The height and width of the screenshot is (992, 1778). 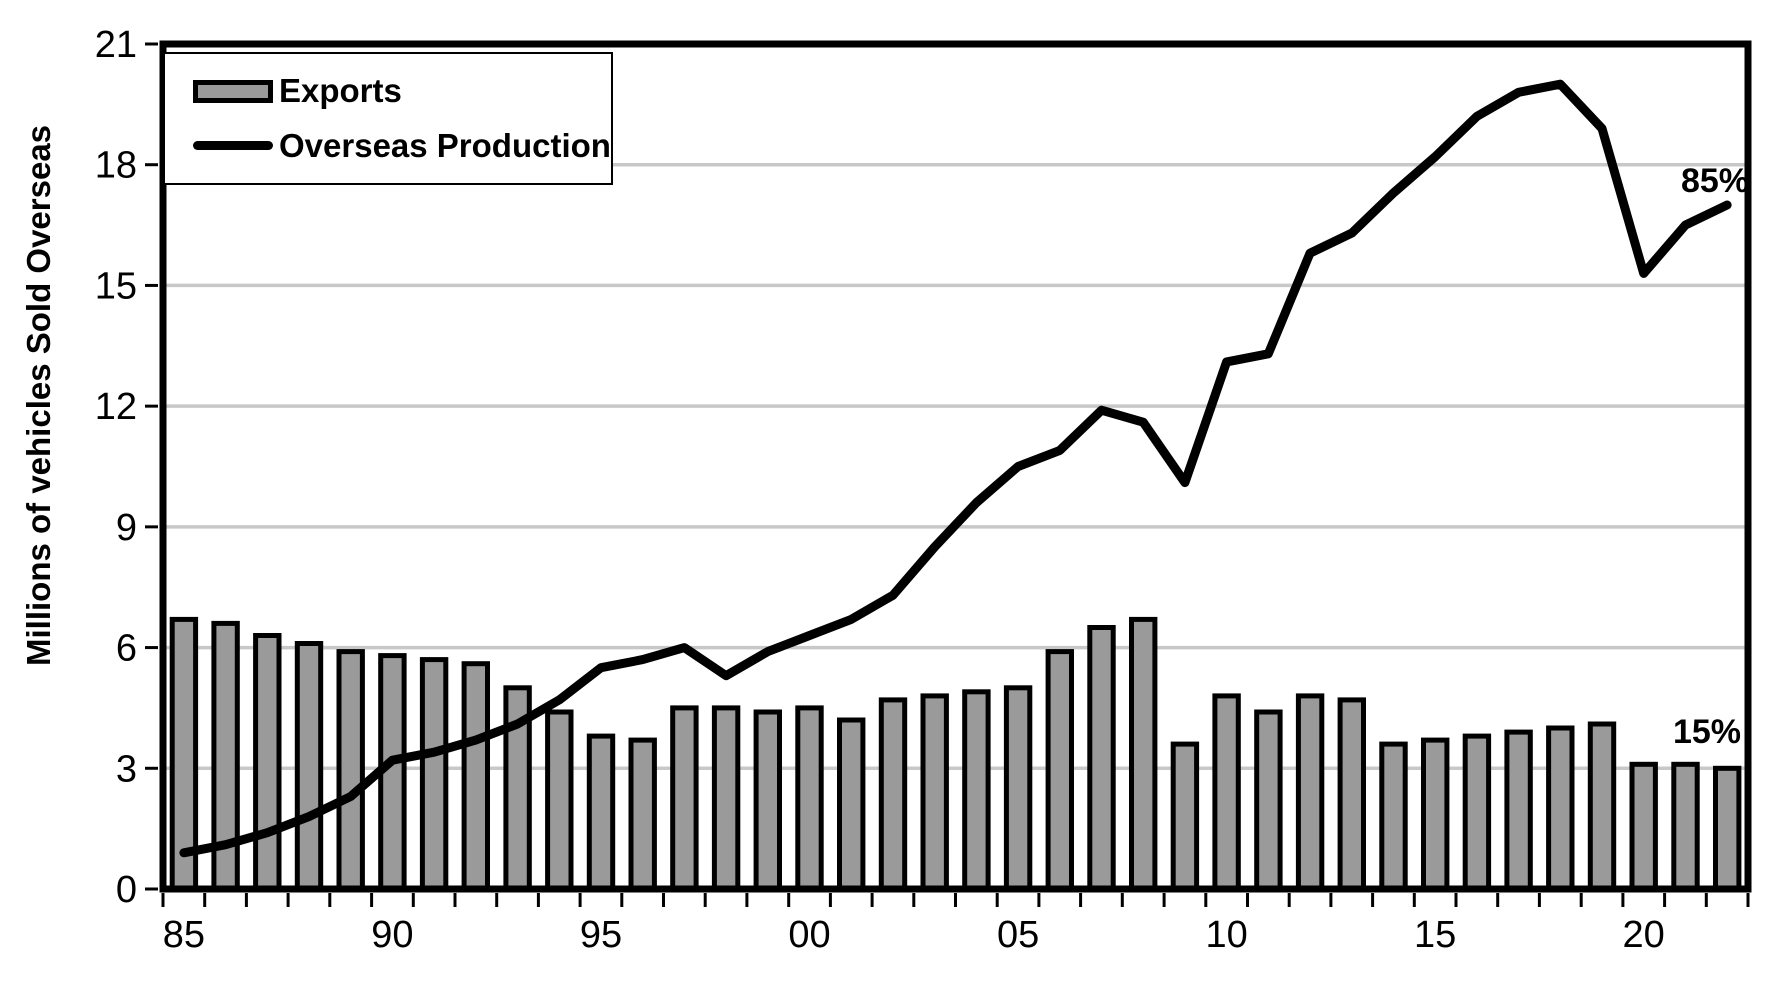 I want to click on svg-text: 90, so click(x=392, y=935).